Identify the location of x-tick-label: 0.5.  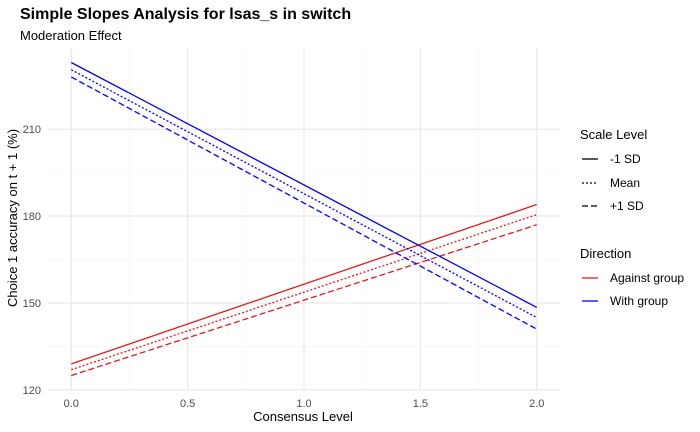
(187, 404).